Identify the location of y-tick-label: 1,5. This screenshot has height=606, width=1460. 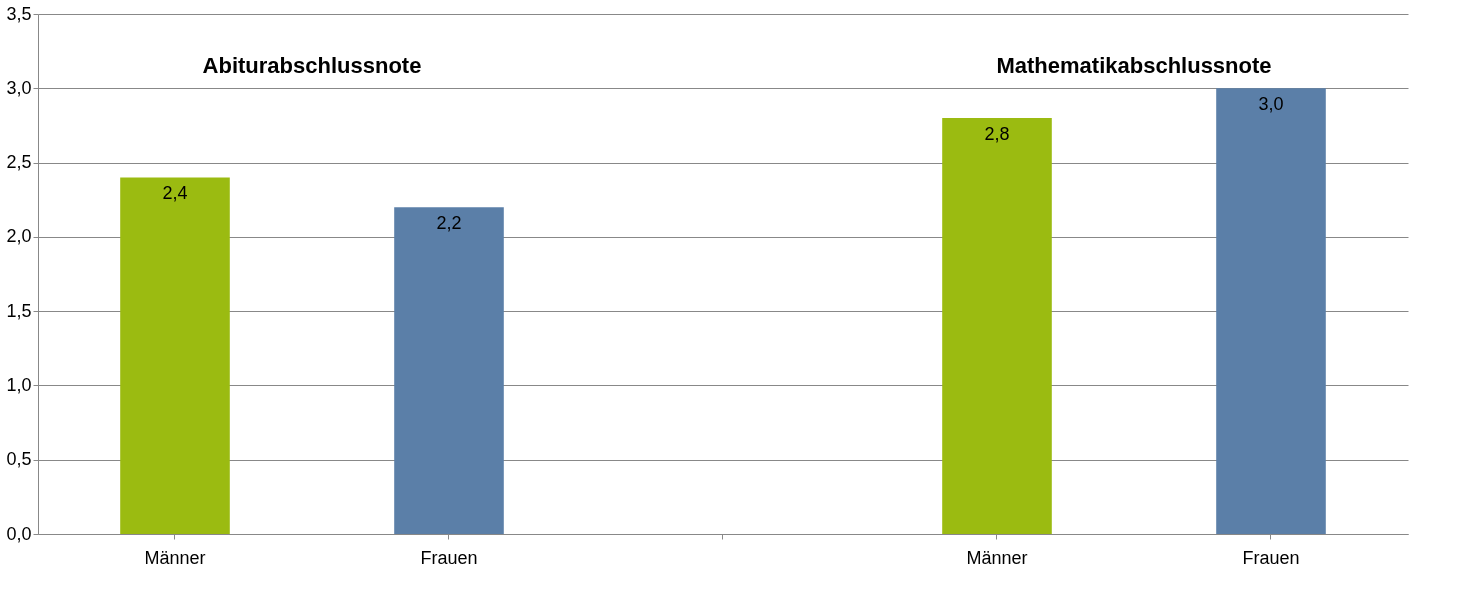
(19, 310).